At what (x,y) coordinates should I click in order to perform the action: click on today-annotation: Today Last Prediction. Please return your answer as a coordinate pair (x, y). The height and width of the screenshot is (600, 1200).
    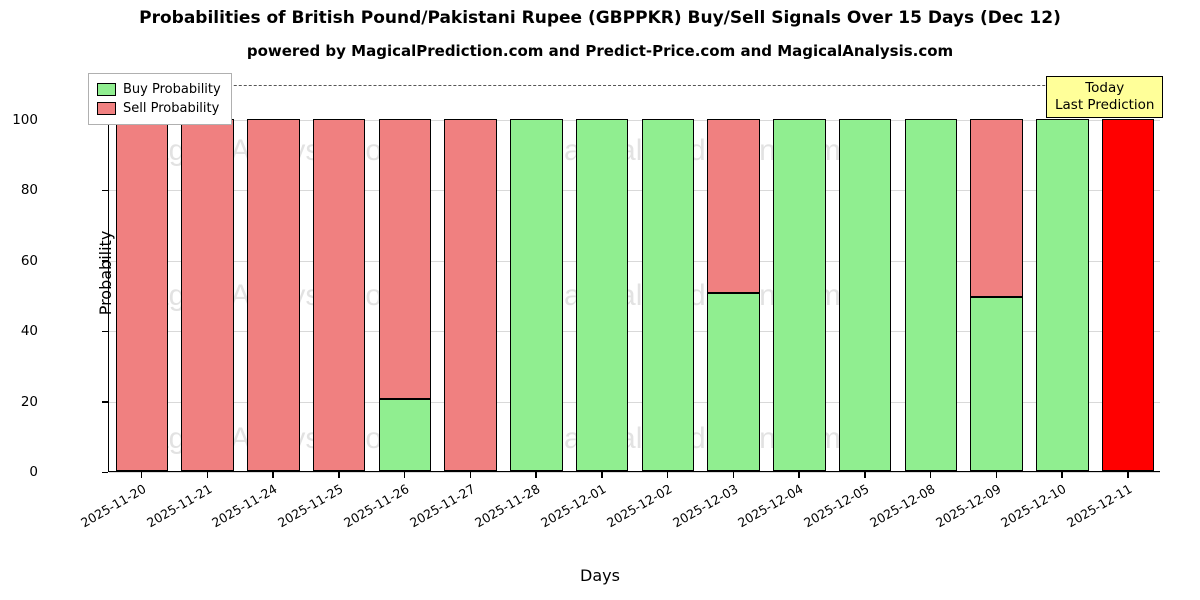
    Looking at the image, I should click on (1105, 97).